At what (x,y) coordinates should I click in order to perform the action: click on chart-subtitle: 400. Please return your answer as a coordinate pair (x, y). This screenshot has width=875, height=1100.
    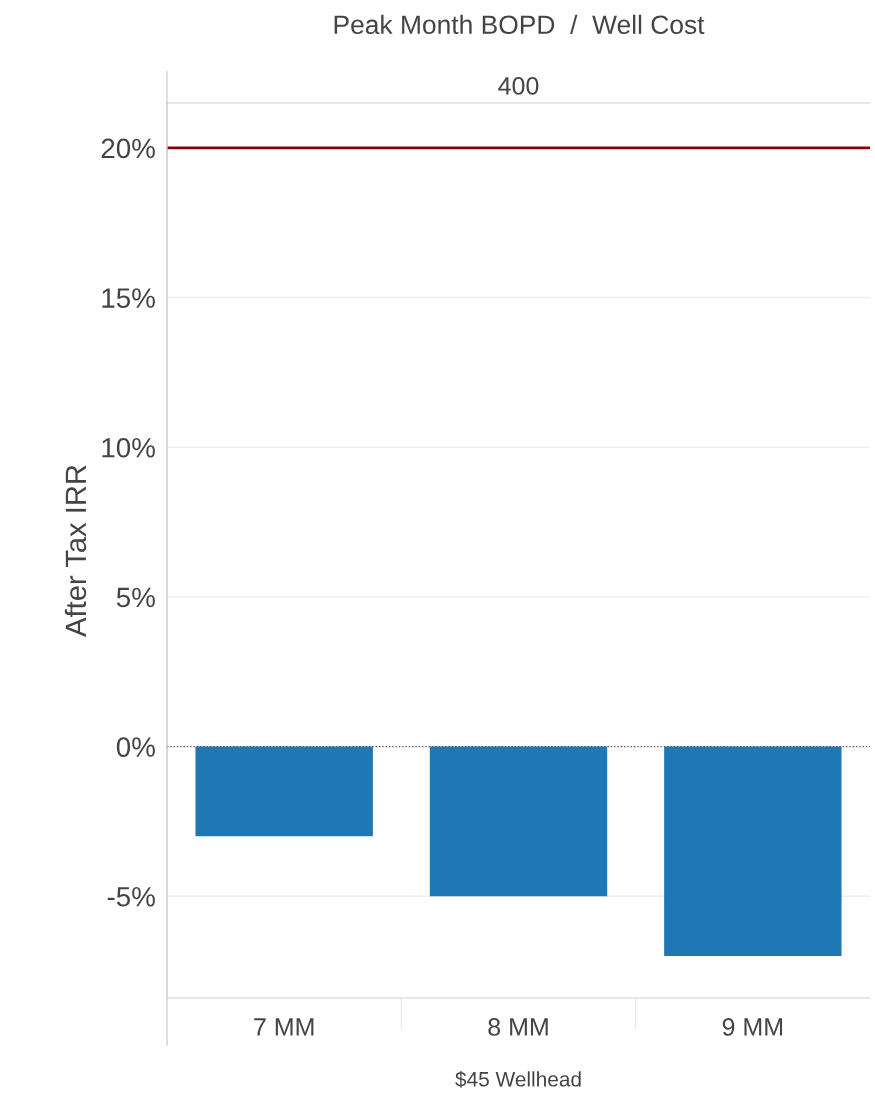
    Looking at the image, I should click on (518, 86).